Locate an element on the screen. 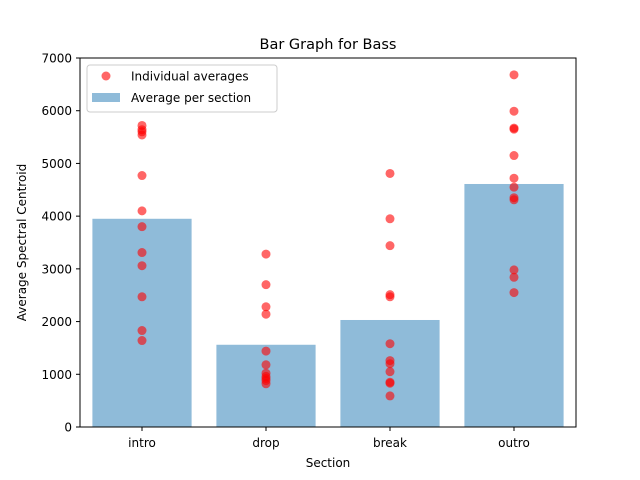 The width and height of the screenshot is (640, 480). x-axis: intro drop break outro is located at coordinates (329, 438).